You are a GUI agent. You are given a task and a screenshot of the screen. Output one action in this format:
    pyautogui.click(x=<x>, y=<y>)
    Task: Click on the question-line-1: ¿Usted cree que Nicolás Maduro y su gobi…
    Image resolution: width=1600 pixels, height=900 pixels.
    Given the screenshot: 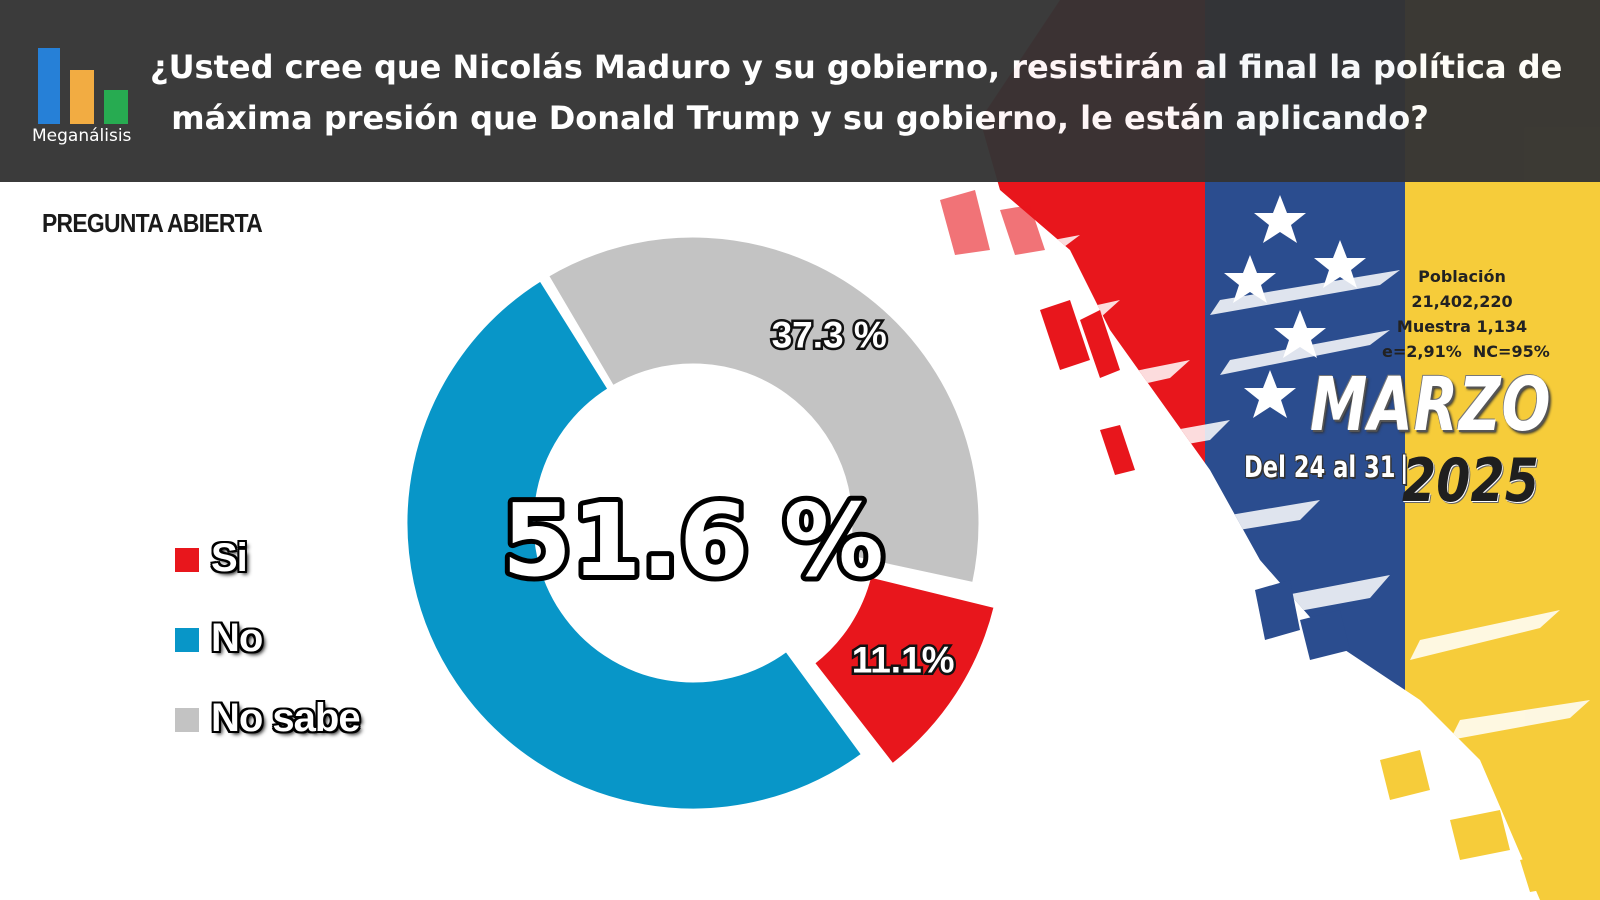 What is the action you would take?
    pyautogui.click(x=856, y=67)
    